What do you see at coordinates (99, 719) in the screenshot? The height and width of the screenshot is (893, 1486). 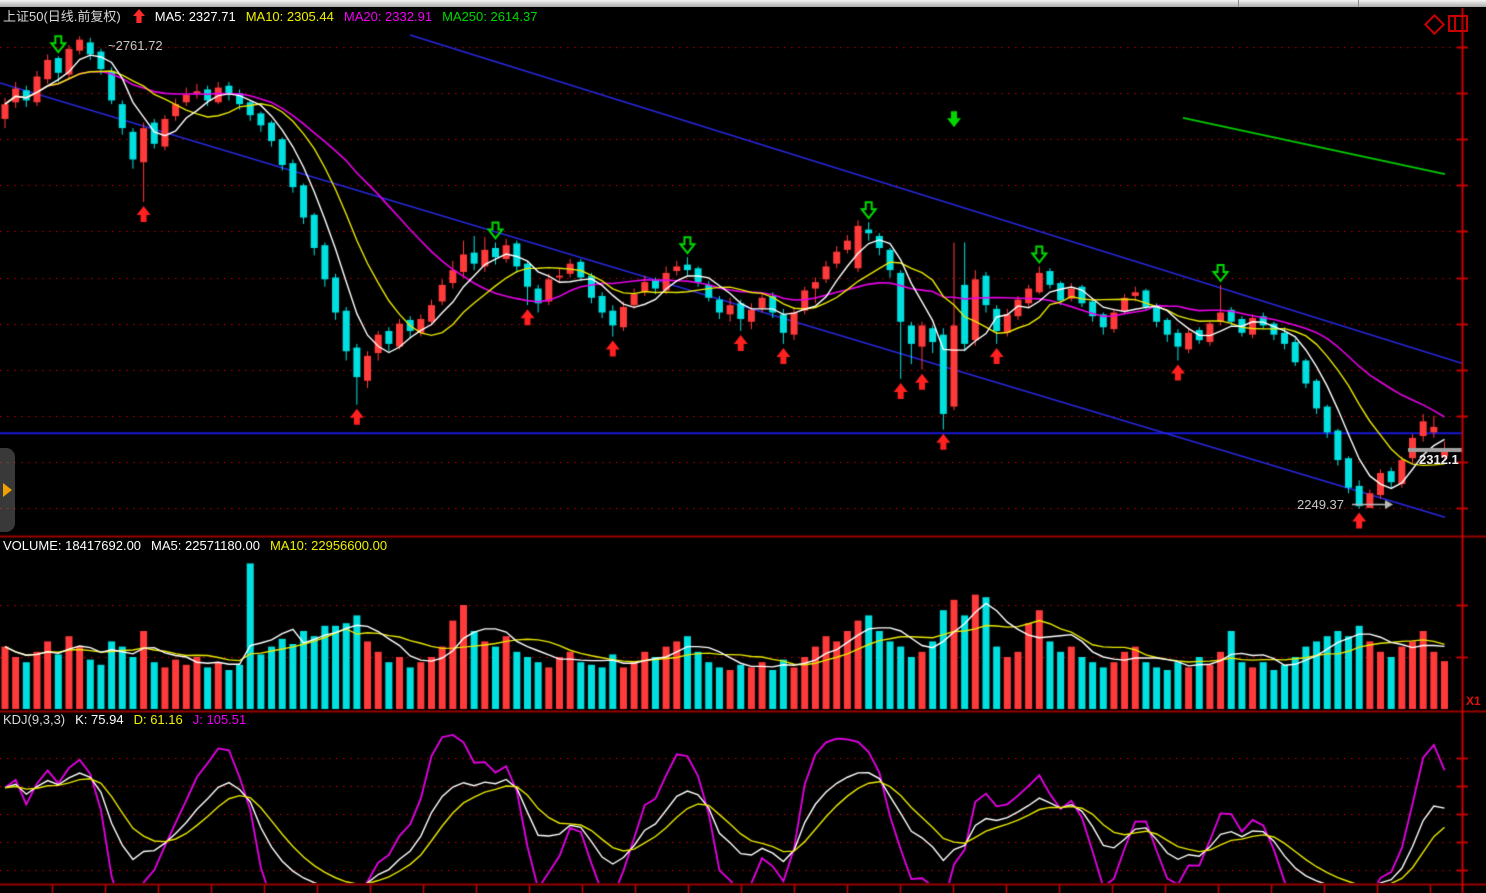 I see `kdj-k-label: K: 75.94` at bounding box center [99, 719].